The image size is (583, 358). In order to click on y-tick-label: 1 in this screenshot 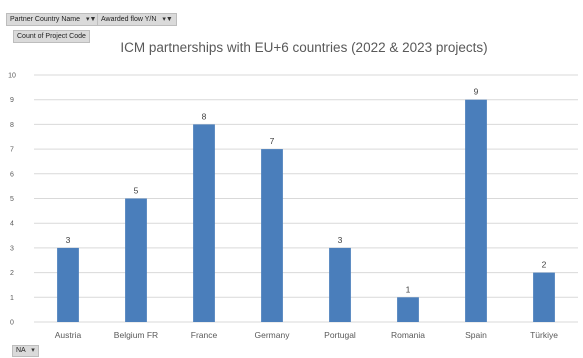, I will do `click(12, 298)`.